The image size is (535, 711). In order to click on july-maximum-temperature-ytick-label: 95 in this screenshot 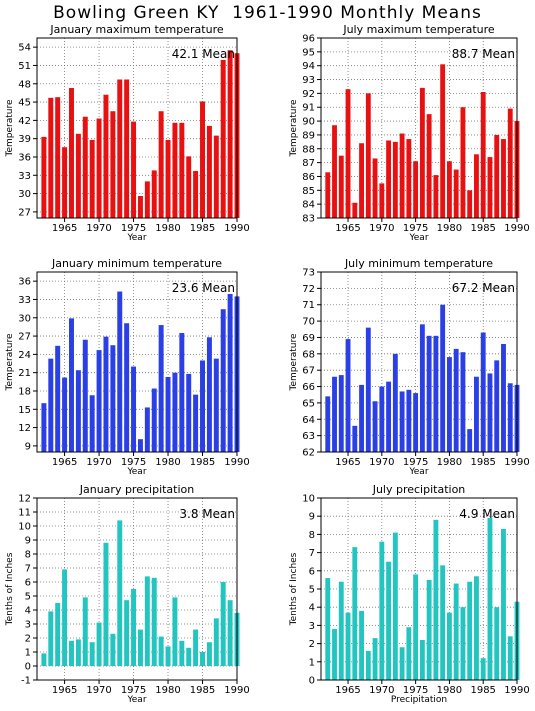, I will do `click(308, 52)`.